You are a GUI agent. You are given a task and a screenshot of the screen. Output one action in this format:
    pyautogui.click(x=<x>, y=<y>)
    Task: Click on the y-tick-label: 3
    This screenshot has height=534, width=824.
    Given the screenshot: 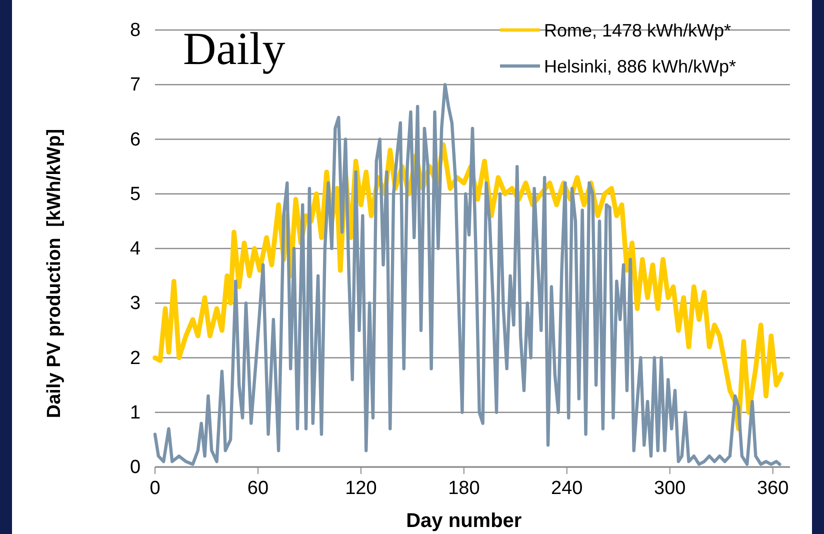 What is the action you would take?
    pyautogui.click(x=135, y=303)
    